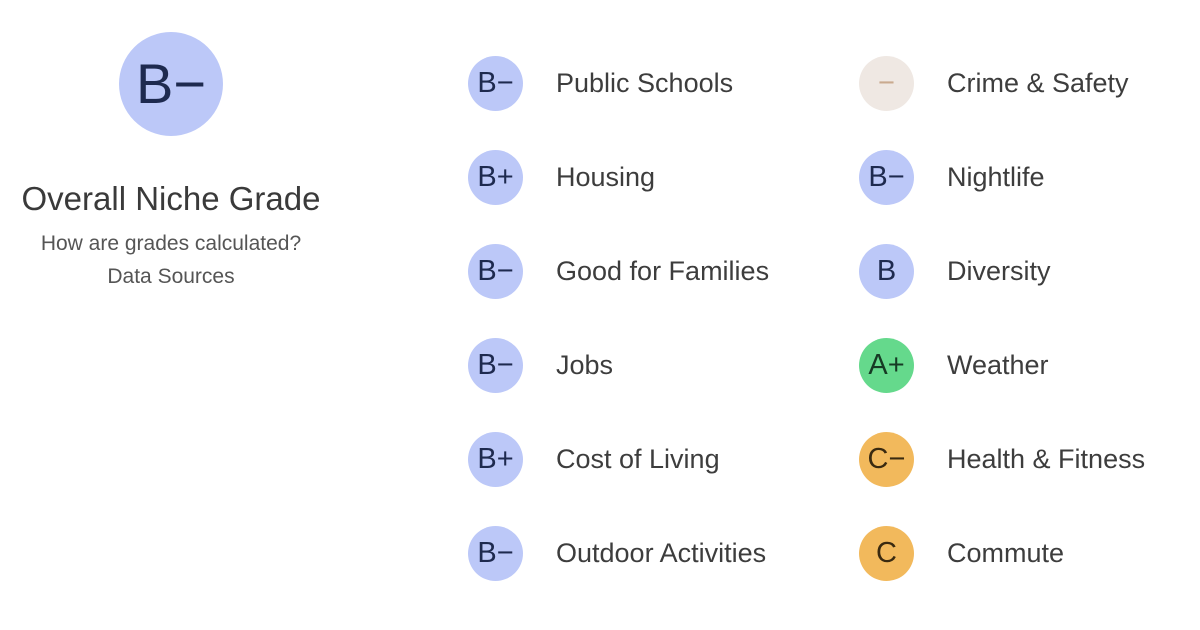 The width and height of the screenshot is (1200, 630). I want to click on grade-row-housing: B+ Housing, so click(618, 177).